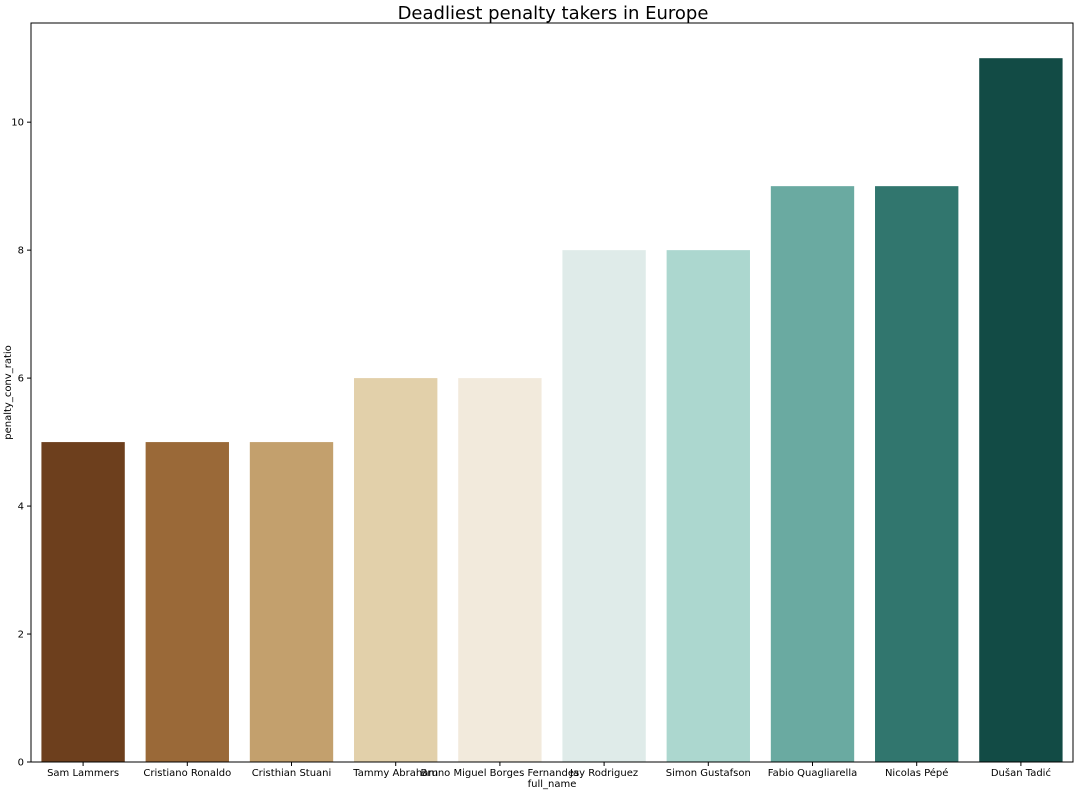 This screenshot has height=794, width=1090. What do you see at coordinates (603, 773) in the screenshot?
I see `x-tick-label: Jay Rodriguez` at bounding box center [603, 773].